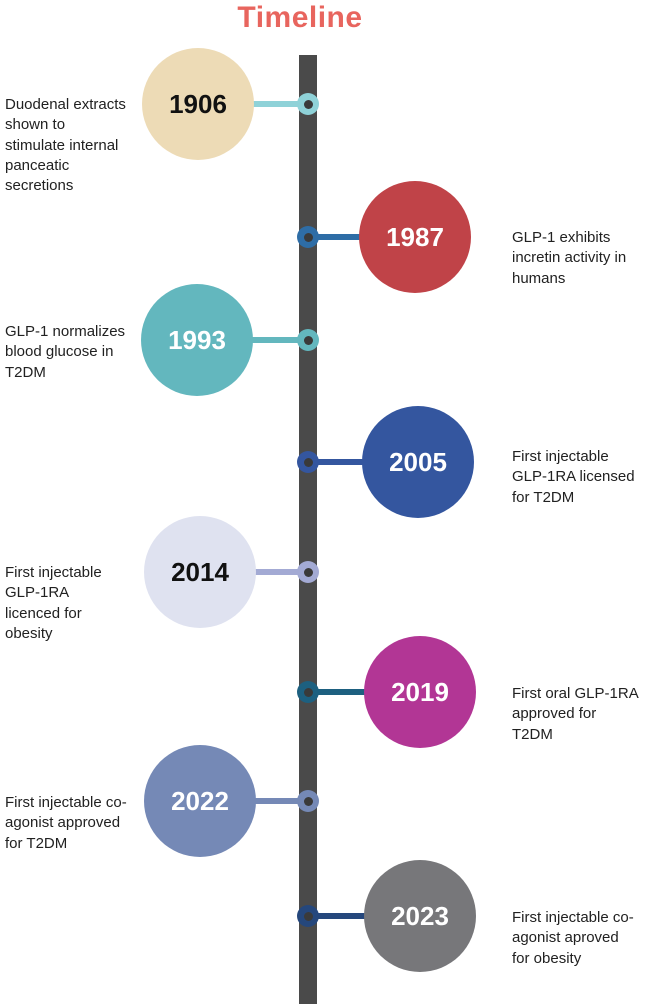 The height and width of the screenshot is (1004, 645). I want to click on timeline-bar, so click(308, 529).